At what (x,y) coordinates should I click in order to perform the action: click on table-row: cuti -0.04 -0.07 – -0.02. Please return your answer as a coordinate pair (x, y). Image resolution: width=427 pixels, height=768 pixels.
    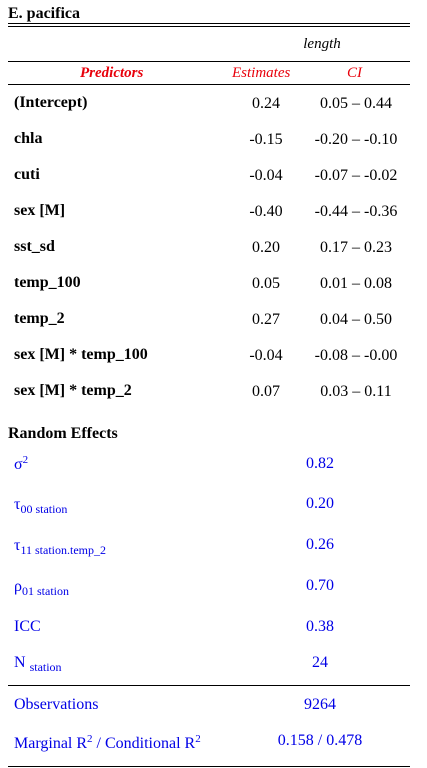
    Looking at the image, I should click on (213, 176).